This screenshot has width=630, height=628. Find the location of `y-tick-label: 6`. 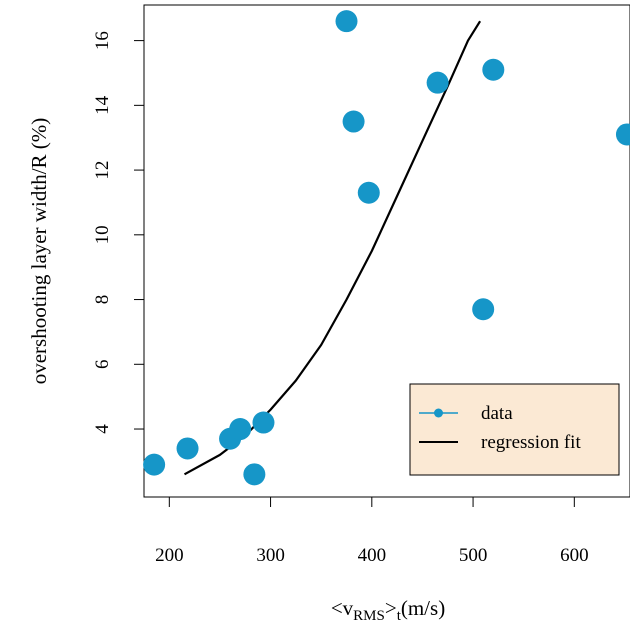

y-tick-label: 6 is located at coordinates (102, 365).